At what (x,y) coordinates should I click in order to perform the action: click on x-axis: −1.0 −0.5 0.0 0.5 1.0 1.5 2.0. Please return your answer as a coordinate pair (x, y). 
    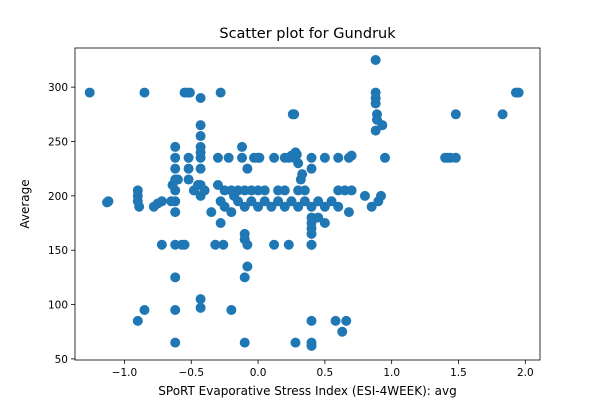
    Looking at the image, I should click on (323, 369).